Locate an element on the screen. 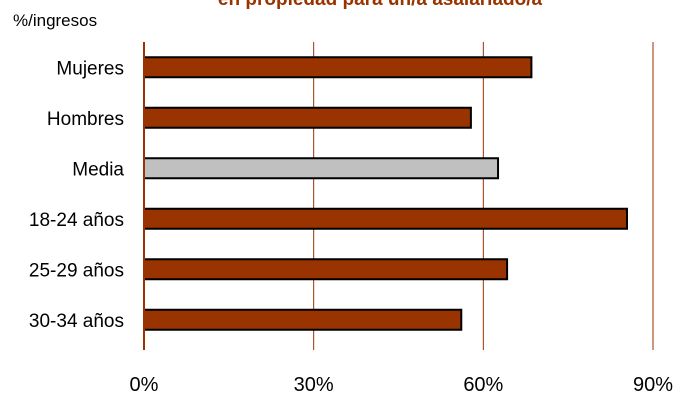  category-label: 25-29 años is located at coordinates (76, 270).